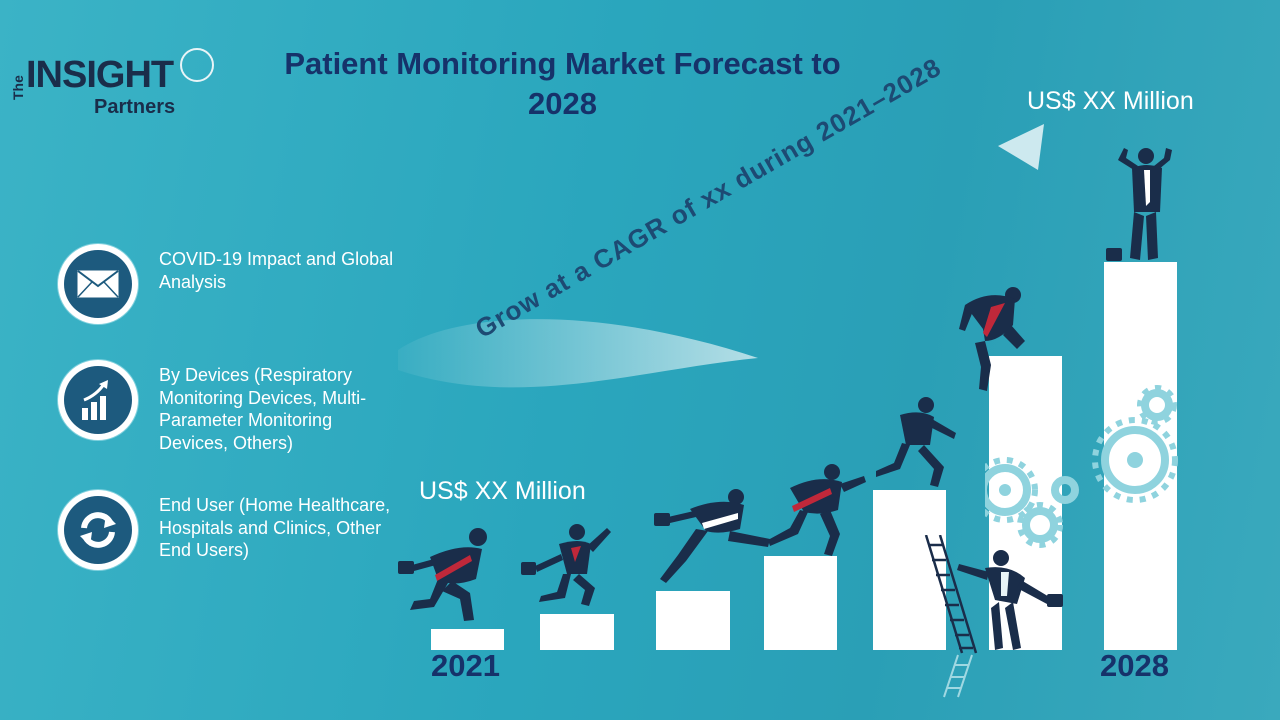 The image size is (1280, 720). Describe the element at coordinates (1110, 101) in the screenshot. I see `value-label-end: US$ XX Million` at that location.